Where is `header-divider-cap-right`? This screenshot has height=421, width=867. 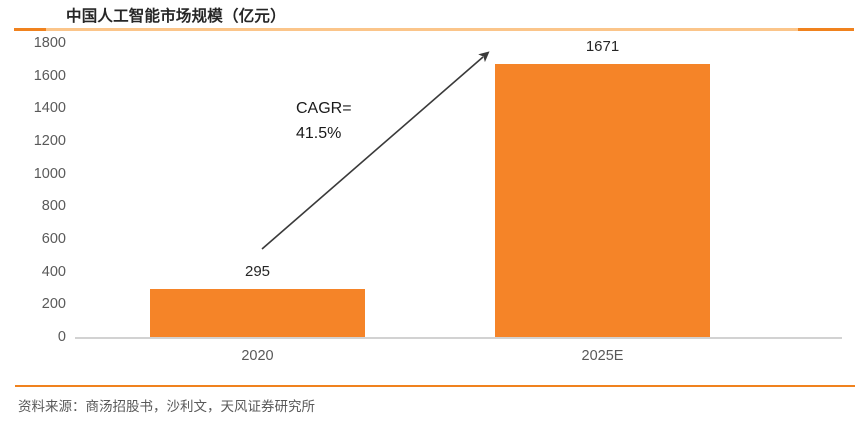
header-divider-cap-right is located at coordinates (826, 29).